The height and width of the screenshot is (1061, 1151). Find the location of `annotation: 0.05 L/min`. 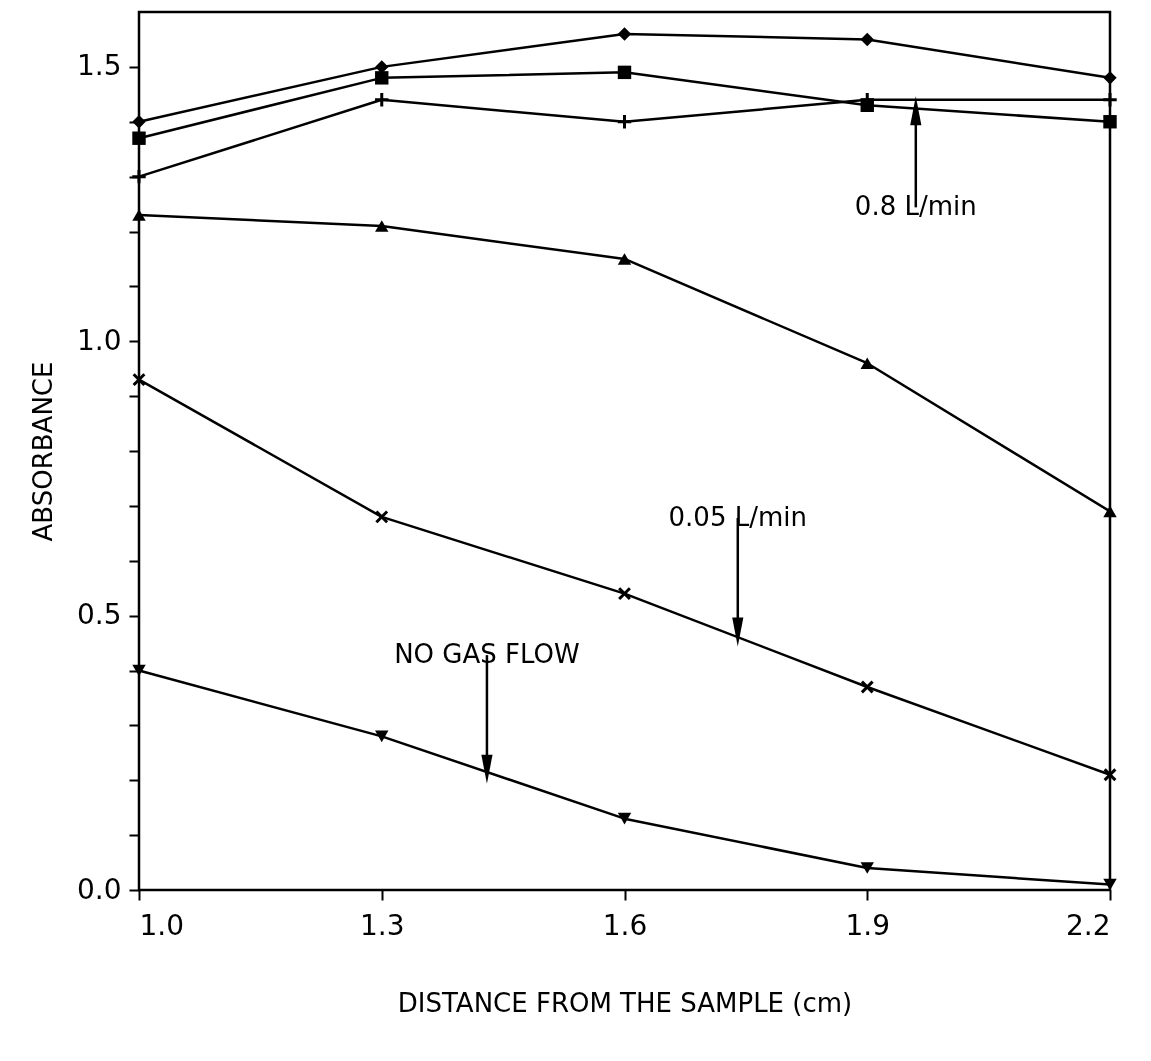

annotation: 0.05 L/min is located at coordinates (737, 516).